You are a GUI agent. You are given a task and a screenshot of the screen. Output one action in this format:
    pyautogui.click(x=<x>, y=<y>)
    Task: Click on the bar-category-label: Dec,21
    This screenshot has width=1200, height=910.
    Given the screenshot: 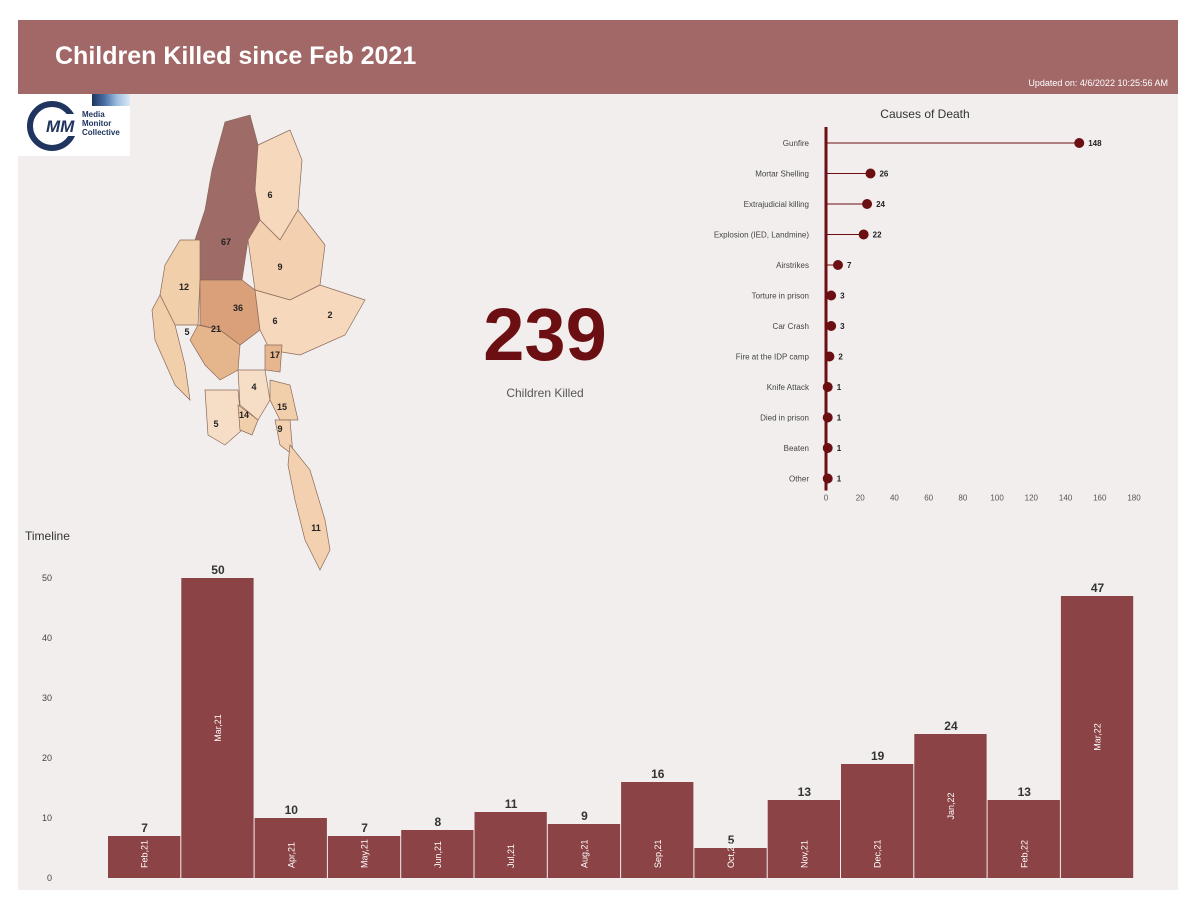 What is the action you would take?
    pyautogui.click(x=878, y=853)
    